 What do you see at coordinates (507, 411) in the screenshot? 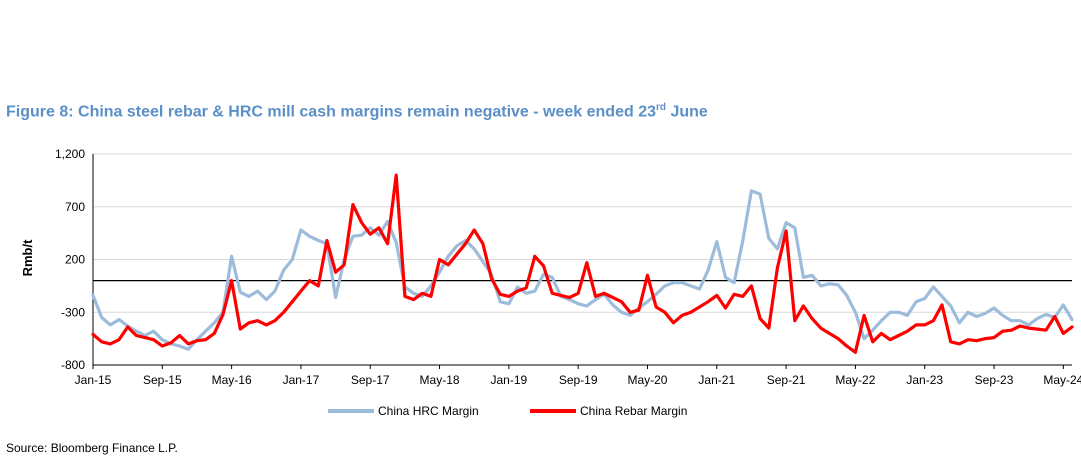
I see `legend: China HRC Margin China Rebar Margin` at bounding box center [507, 411].